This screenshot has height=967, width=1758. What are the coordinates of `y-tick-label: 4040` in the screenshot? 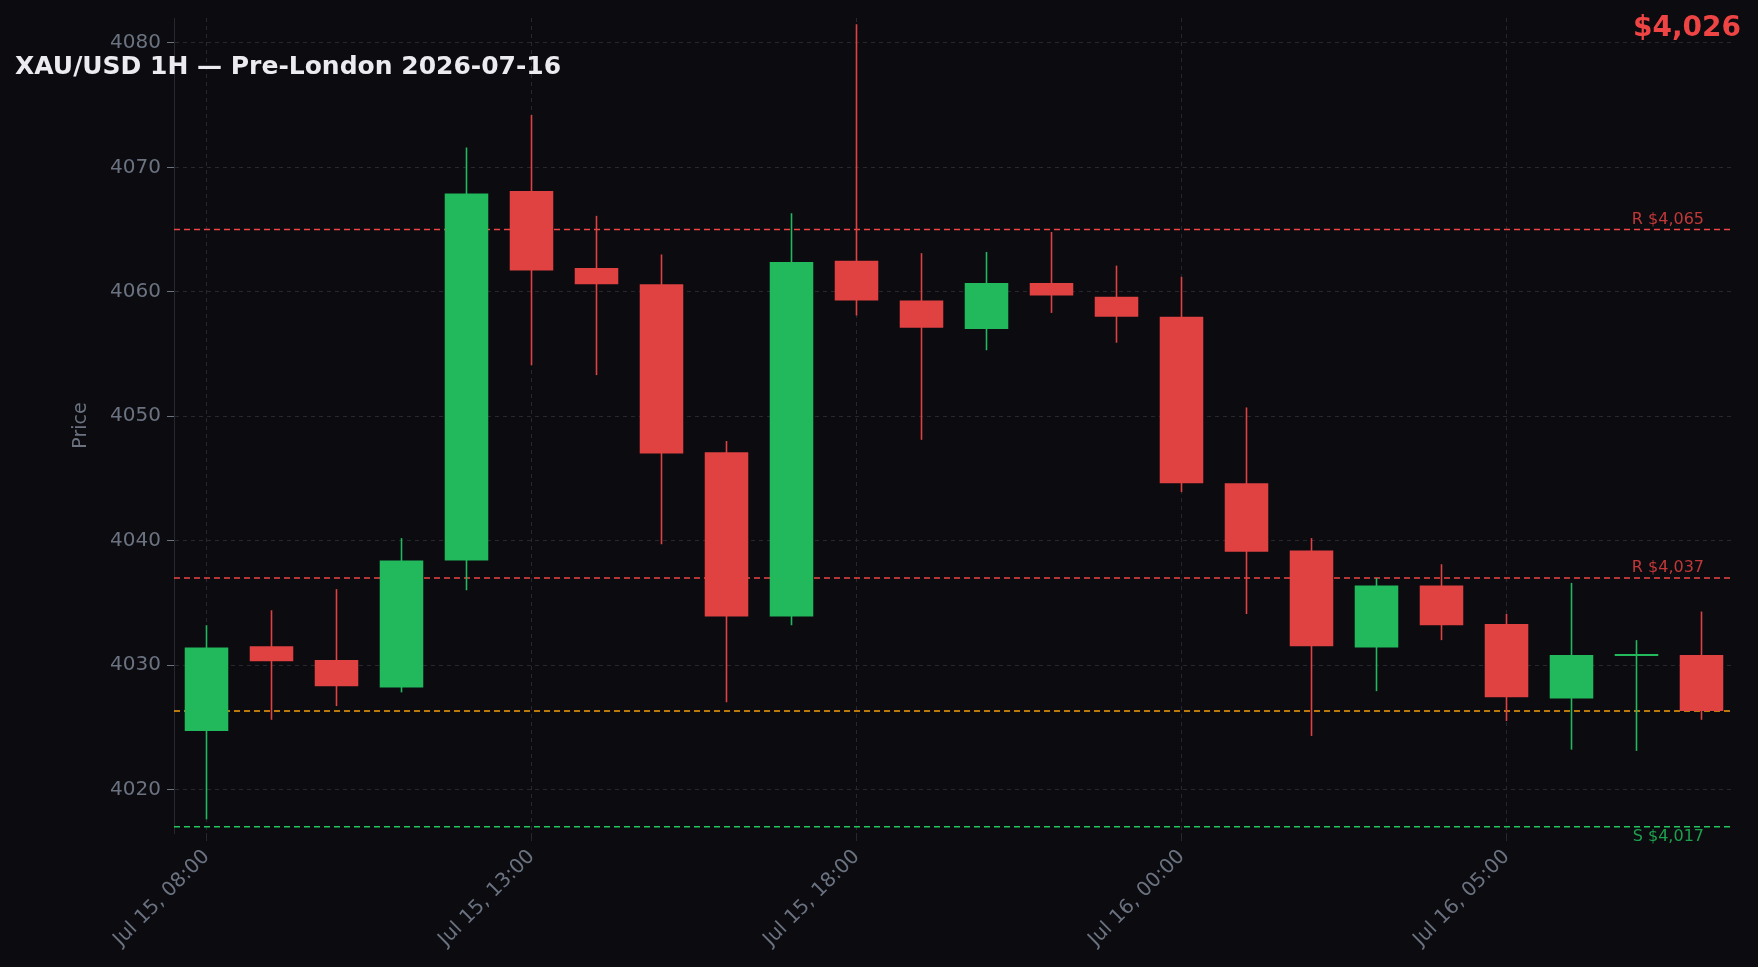 It's located at (135, 538).